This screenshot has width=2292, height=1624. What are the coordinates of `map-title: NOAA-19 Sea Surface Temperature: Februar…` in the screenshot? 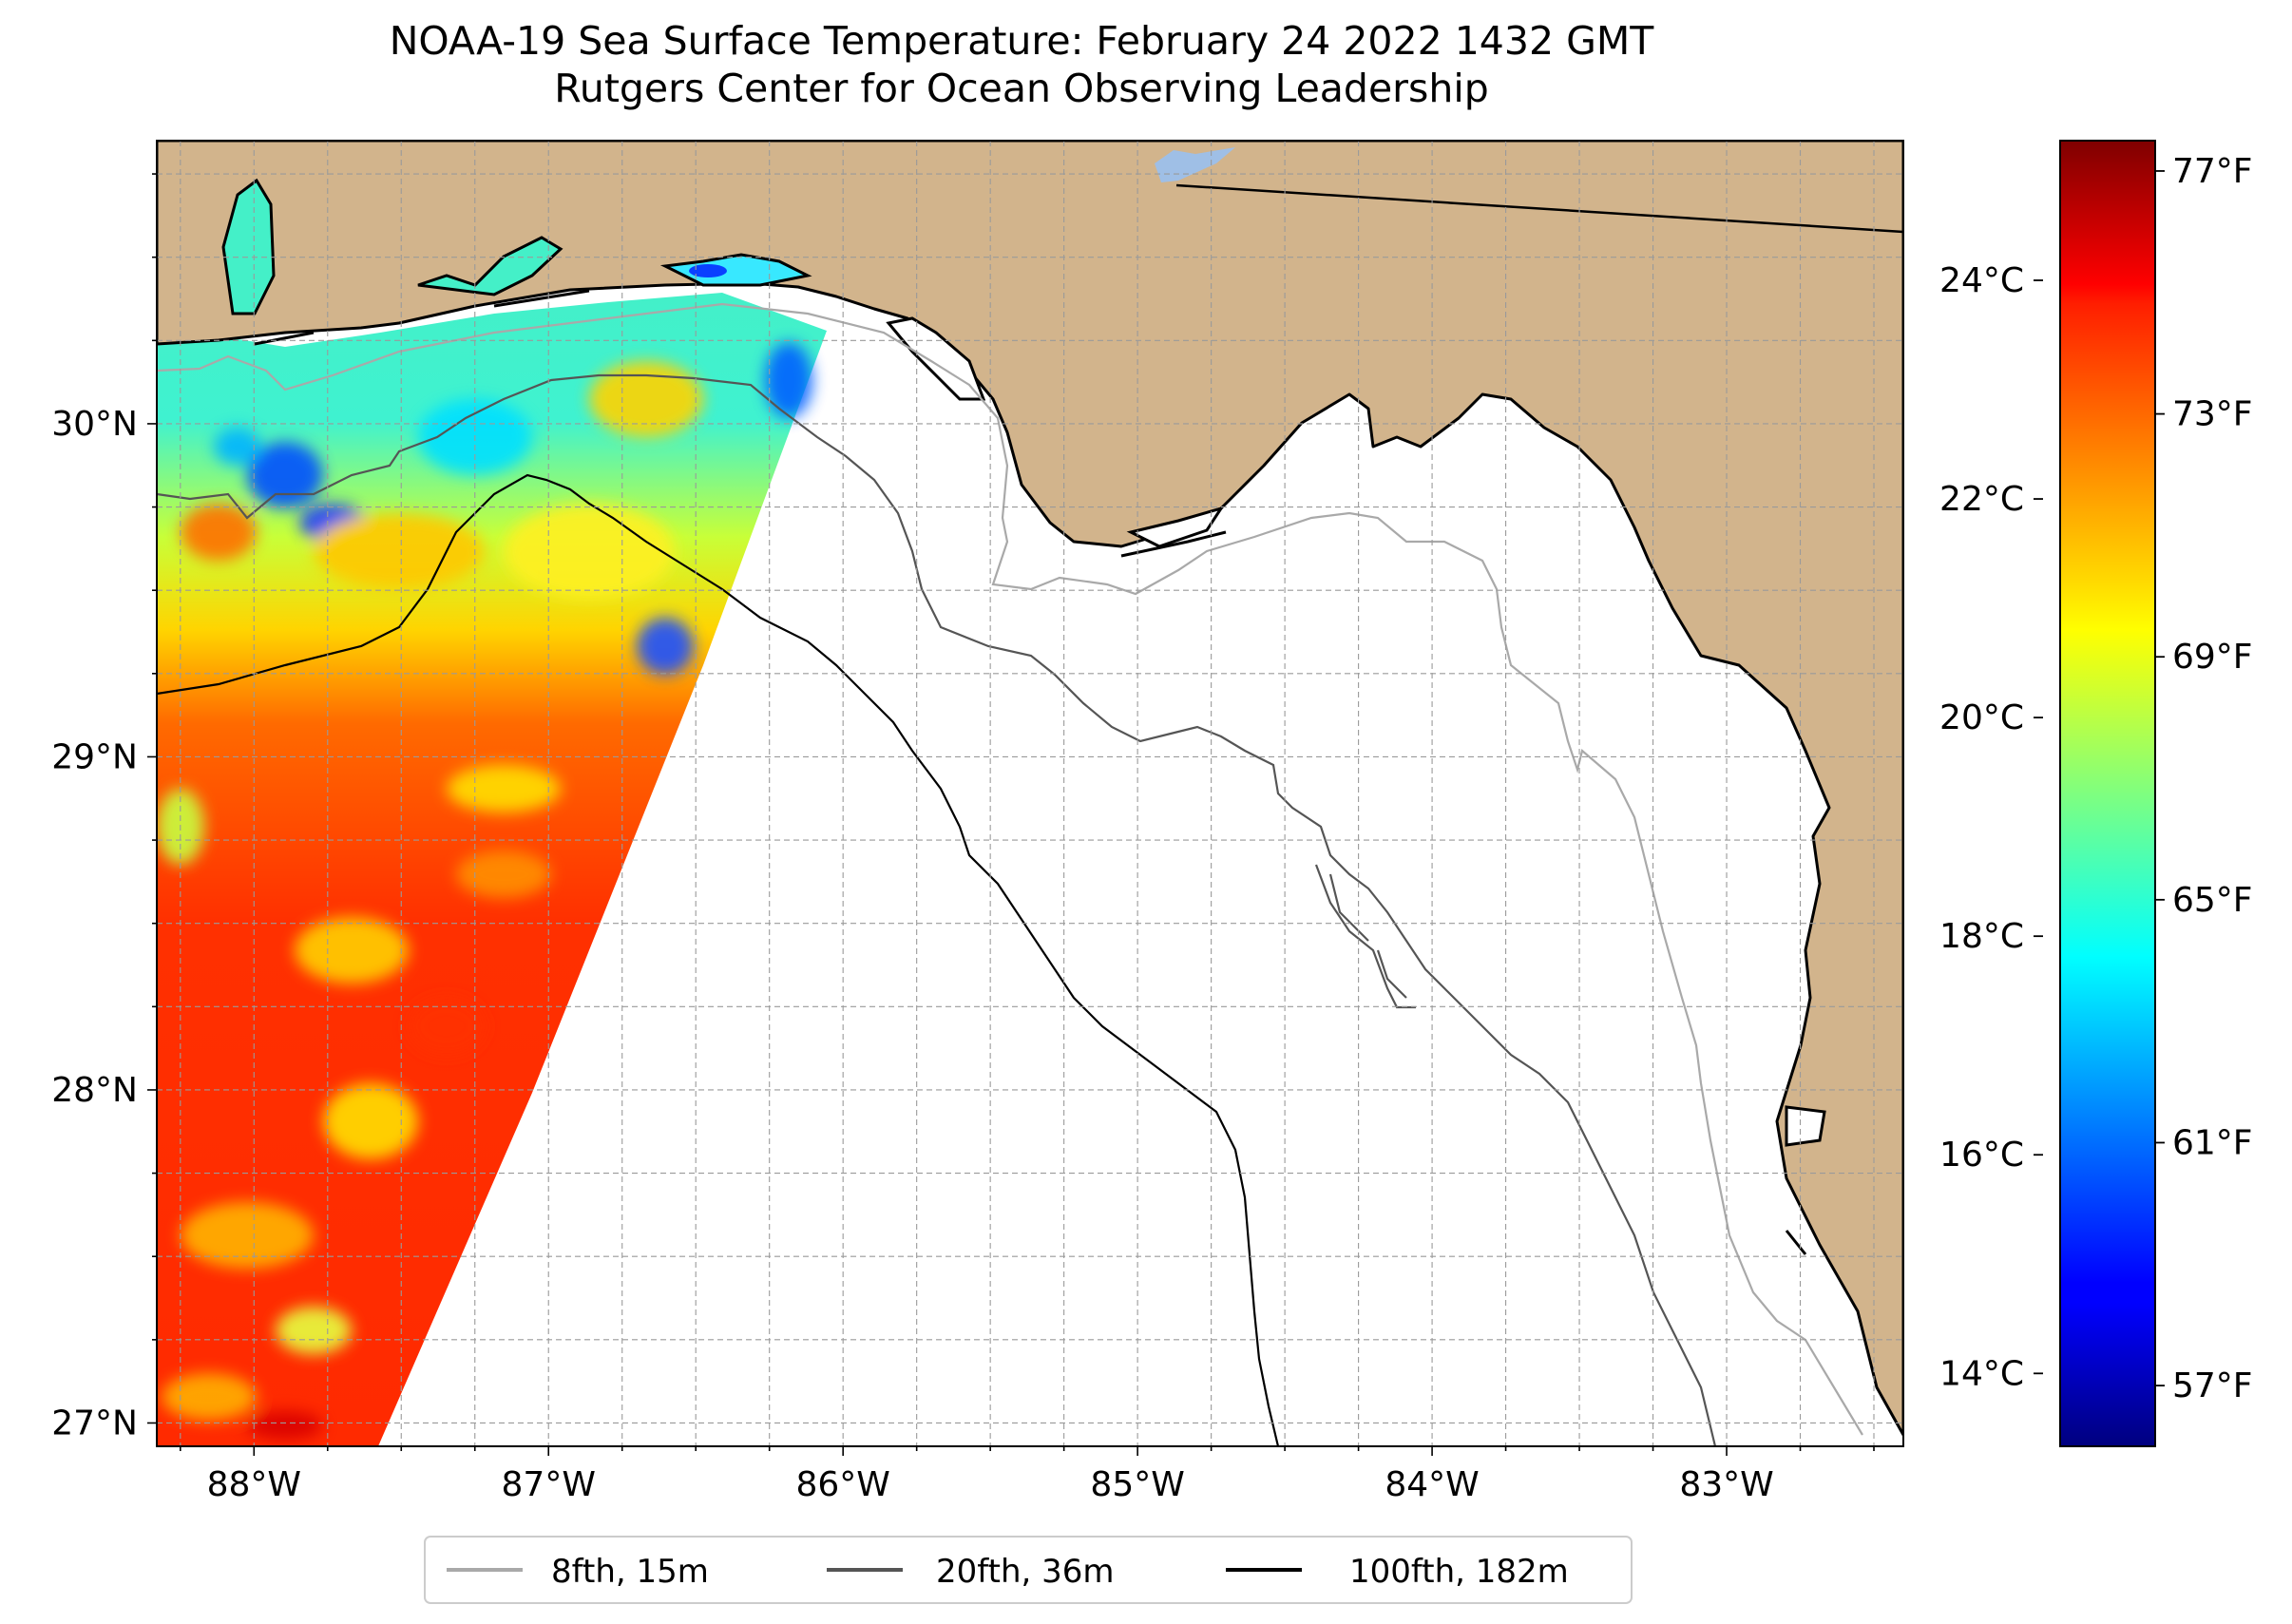 It's located at (1021, 64).